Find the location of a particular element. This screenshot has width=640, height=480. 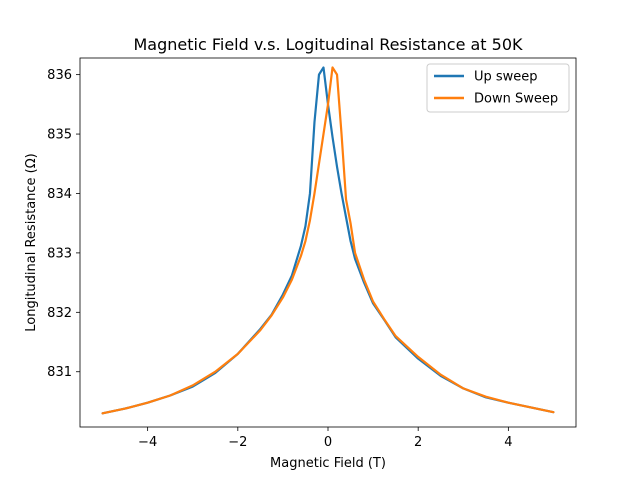

x-axis: −4 −2 0 2 4 is located at coordinates (325, 438).